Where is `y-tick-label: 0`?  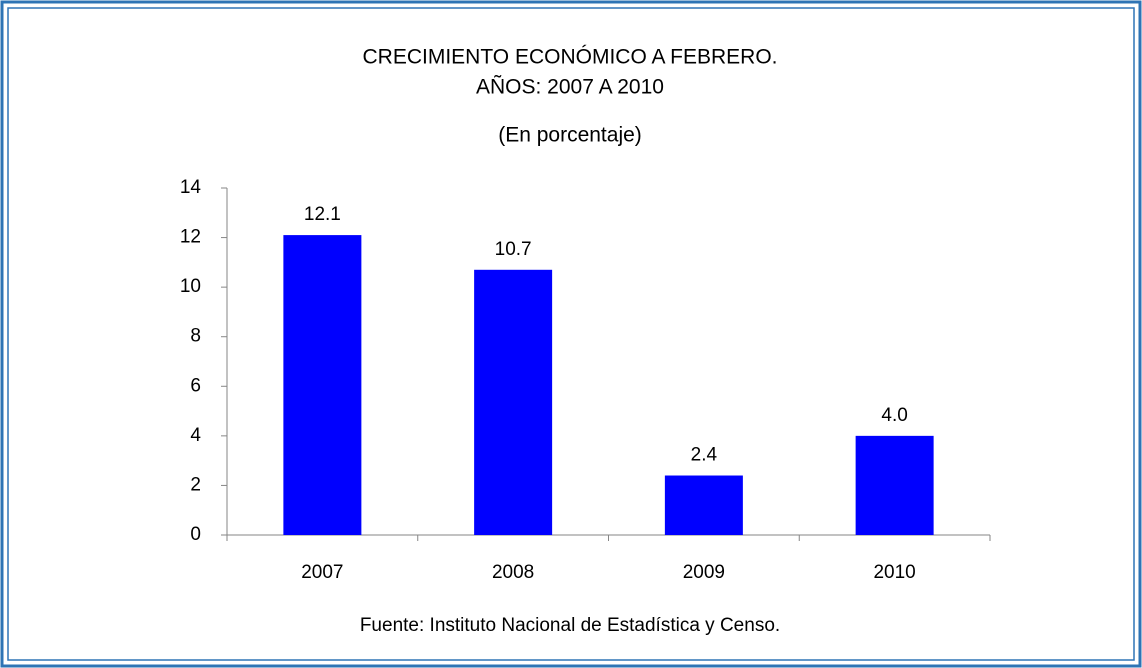 y-tick-label: 0 is located at coordinates (195, 534).